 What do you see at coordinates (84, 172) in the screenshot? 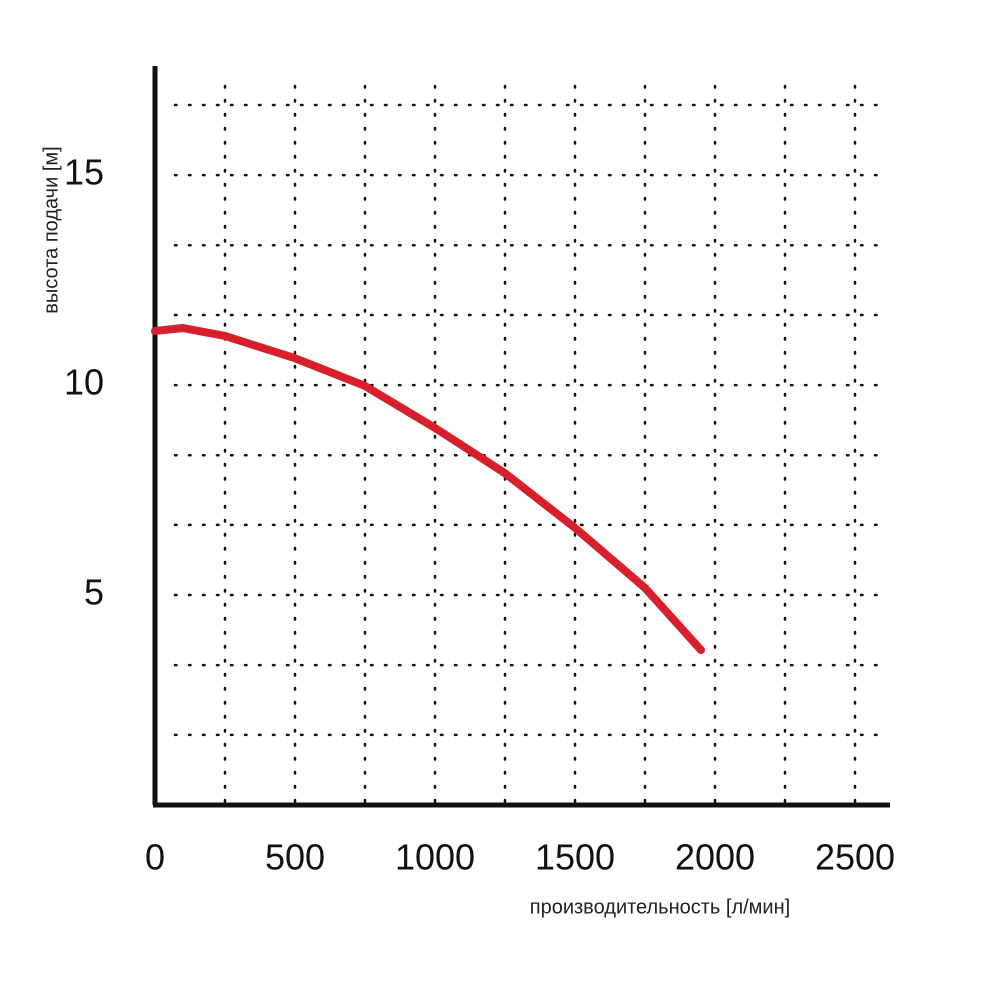
I see `y-tick-label: 15` at bounding box center [84, 172].